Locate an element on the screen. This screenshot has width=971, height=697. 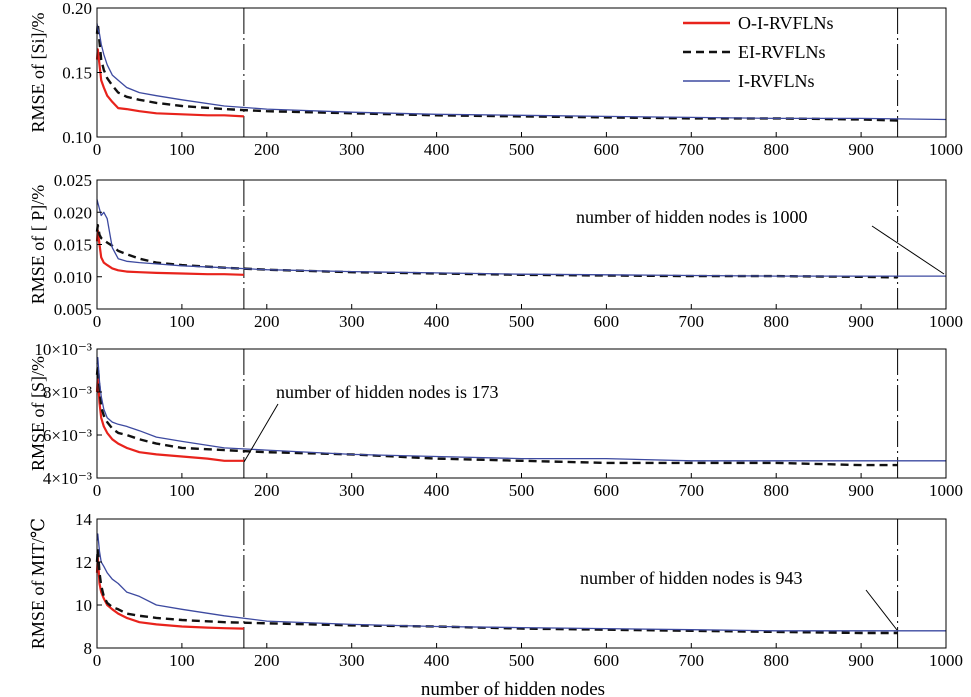
y-tick-label: 0.005 is located at coordinates (73, 309).